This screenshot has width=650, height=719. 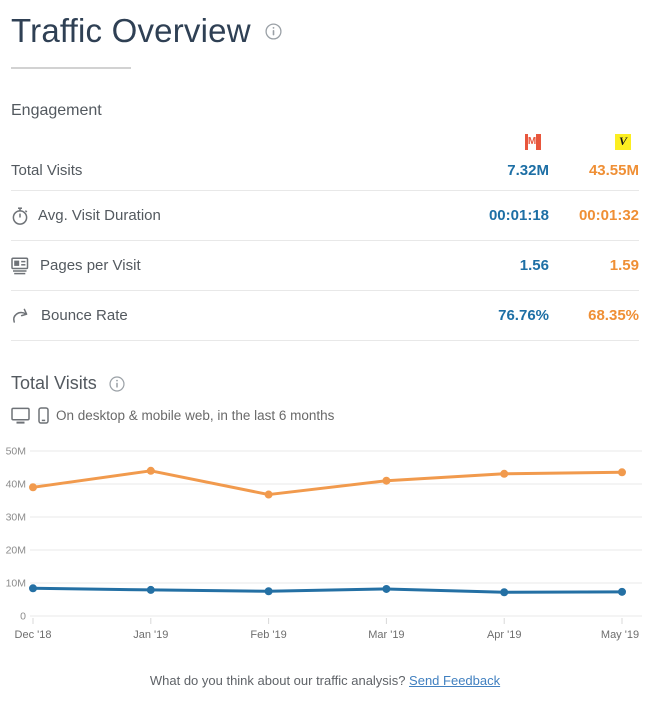 What do you see at coordinates (21, 265) in the screenshot?
I see `pages-icon` at bounding box center [21, 265].